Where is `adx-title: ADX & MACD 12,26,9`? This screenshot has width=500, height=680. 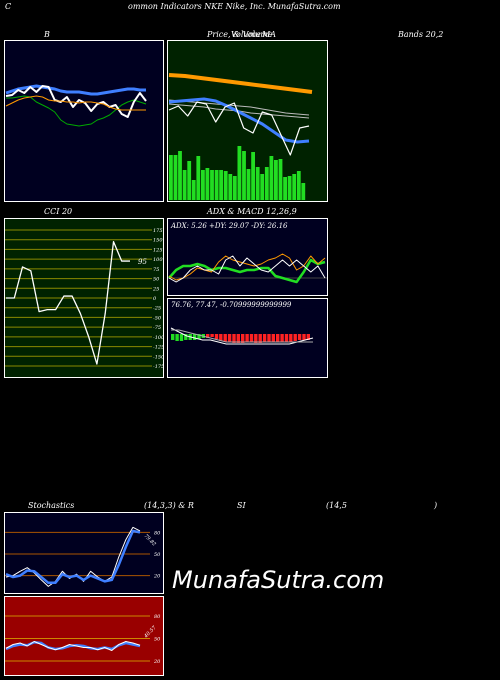
adx-title: ADX & MACD 12,26,9 is located at coordinates (252, 211).